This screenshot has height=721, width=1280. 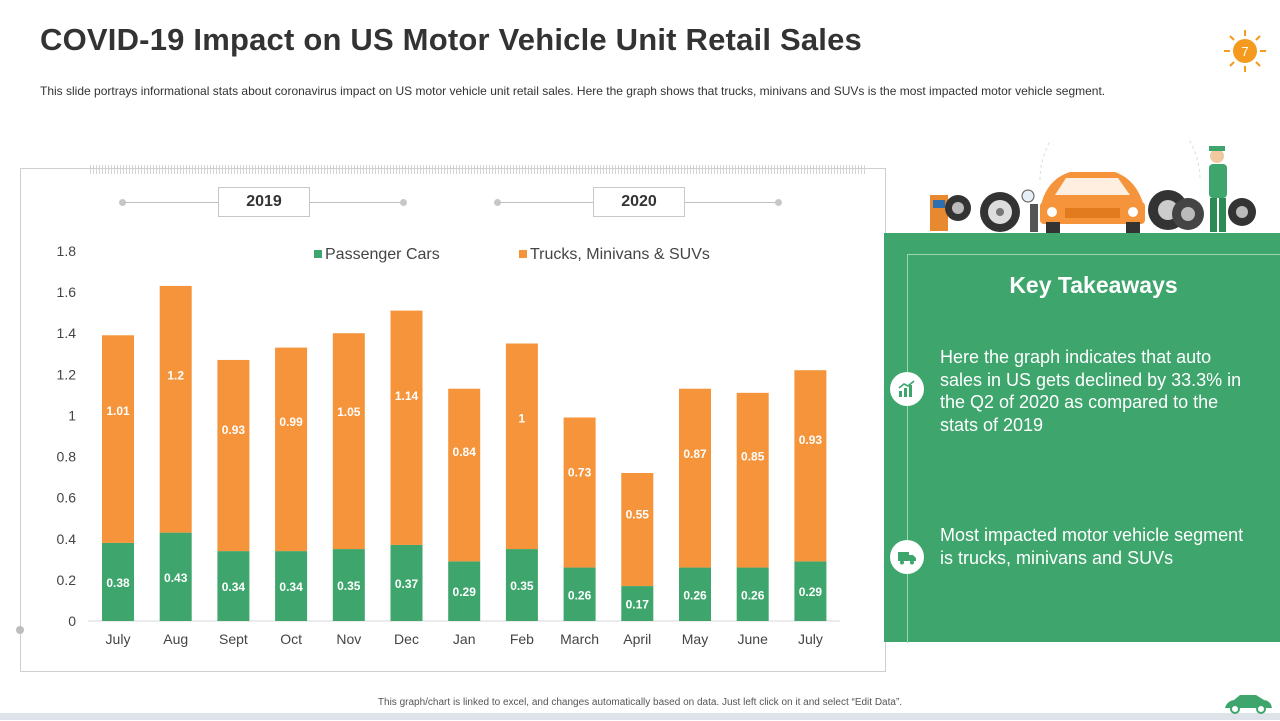 What do you see at coordinates (939, 213) in the screenshot?
I see `pump-icon` at bounding box center [939, 213].